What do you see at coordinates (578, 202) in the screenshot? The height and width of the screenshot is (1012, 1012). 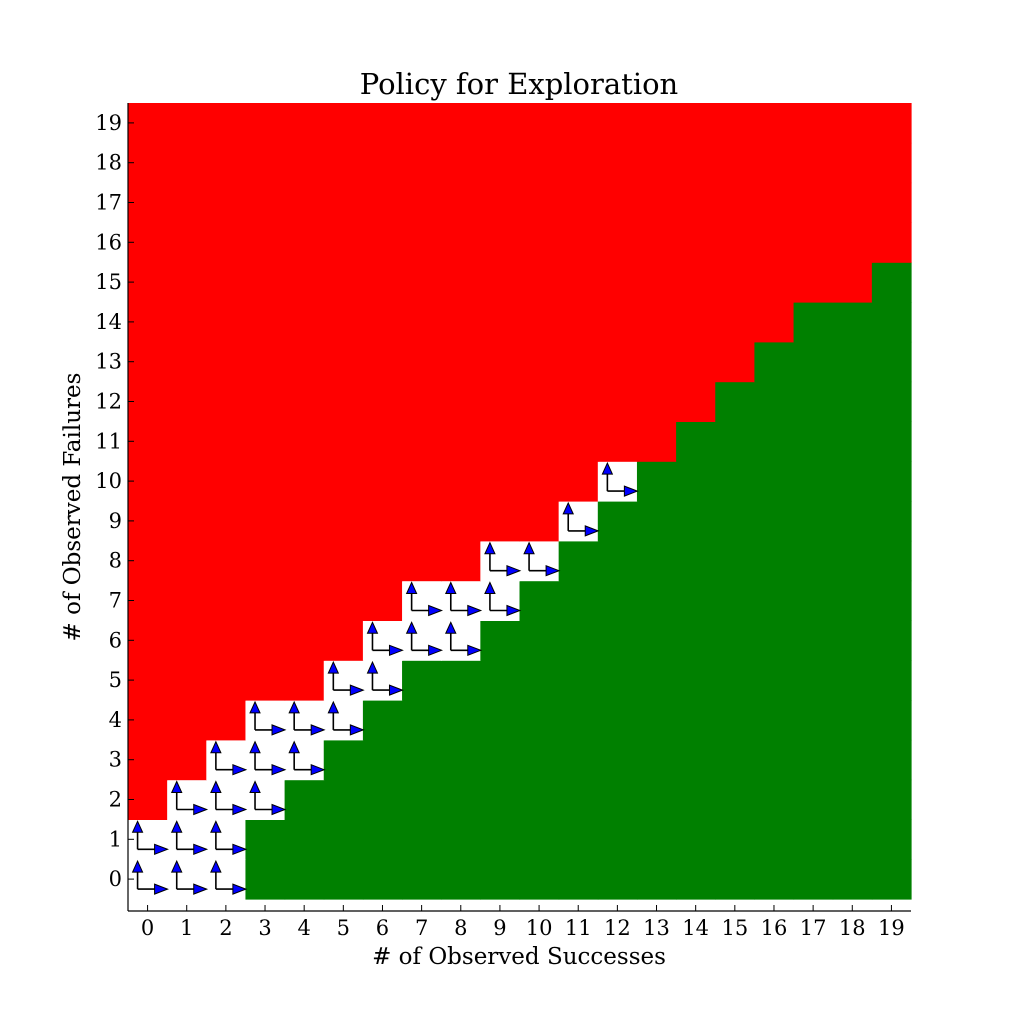 I see `cell-stop-s11-f17` at bounding box center [578, 202].